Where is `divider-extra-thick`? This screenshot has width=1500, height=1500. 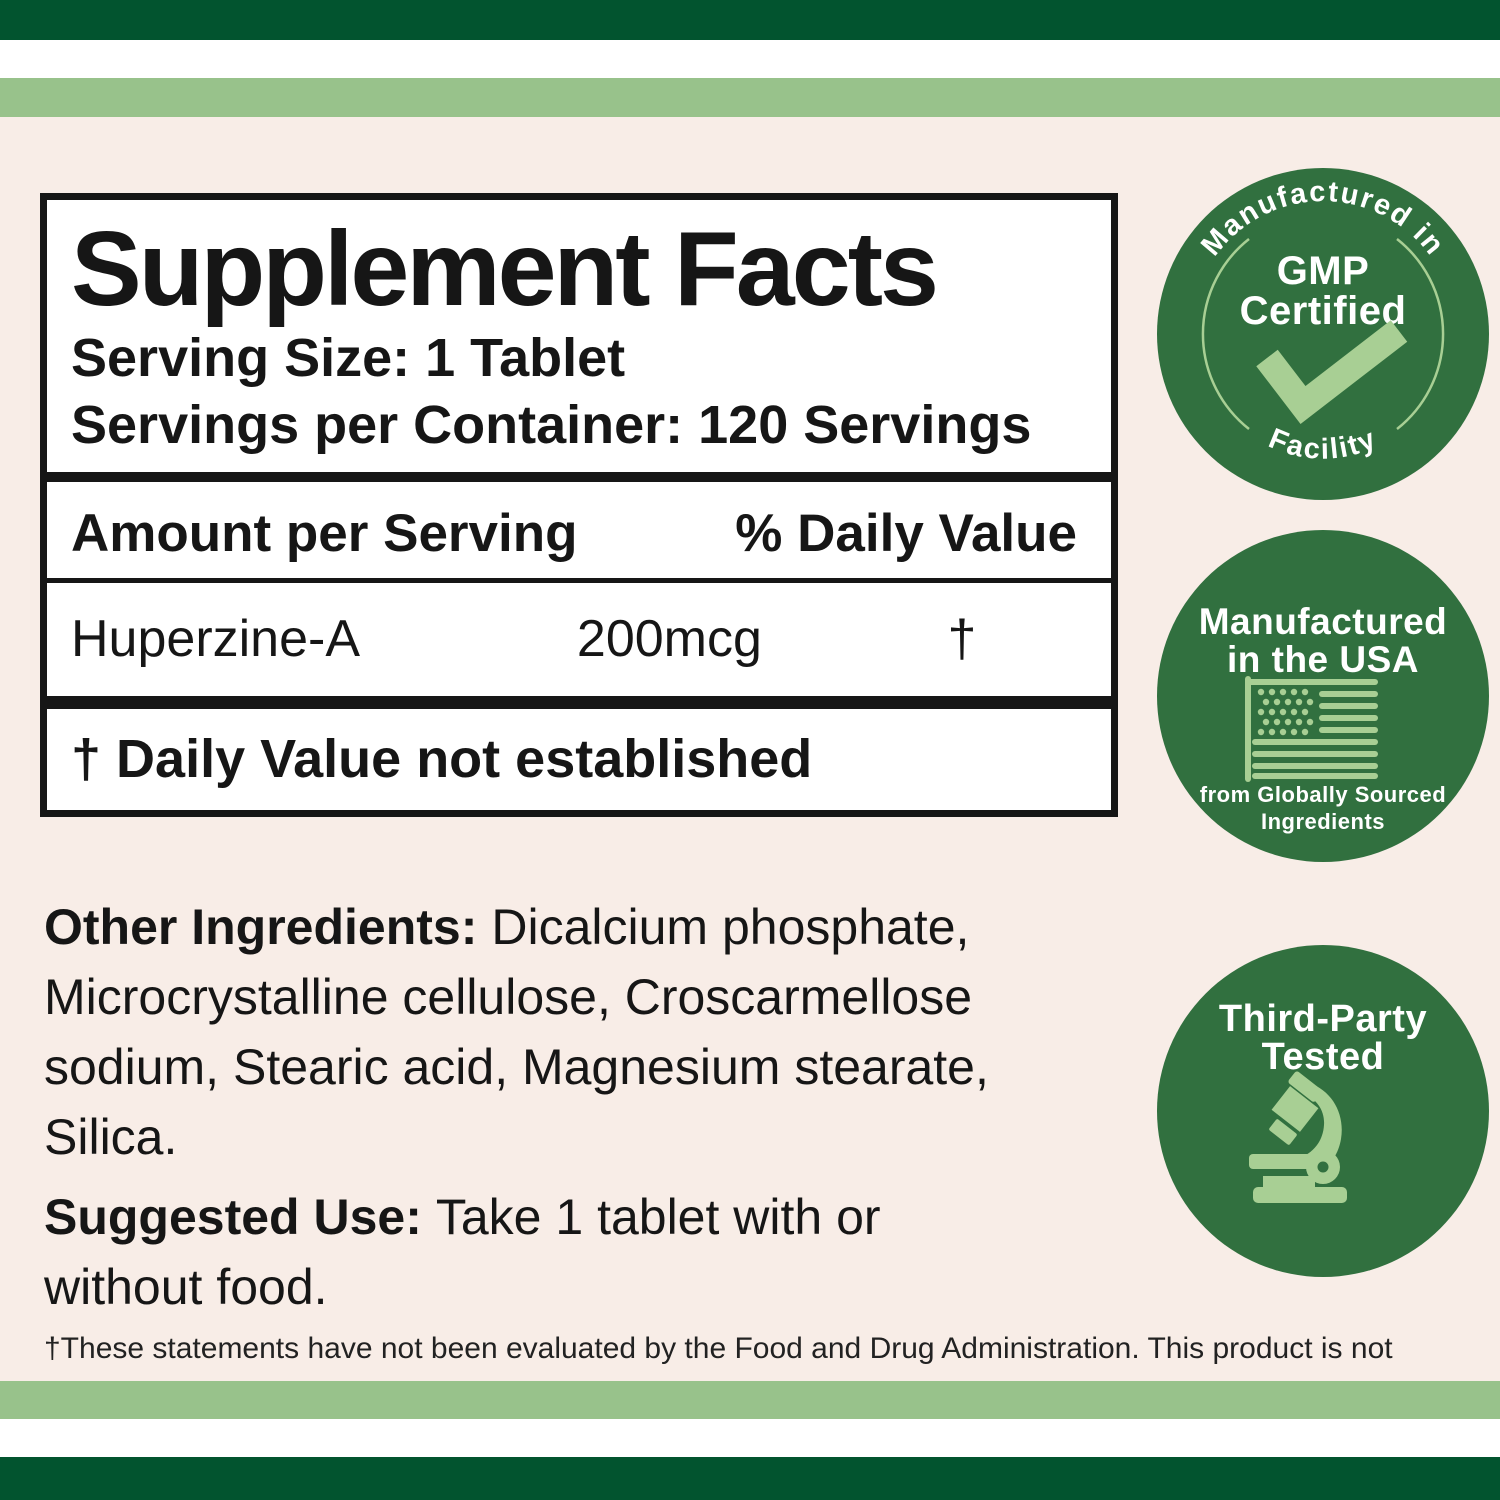 divider-extra-thick is located at coordinates (579, 702).